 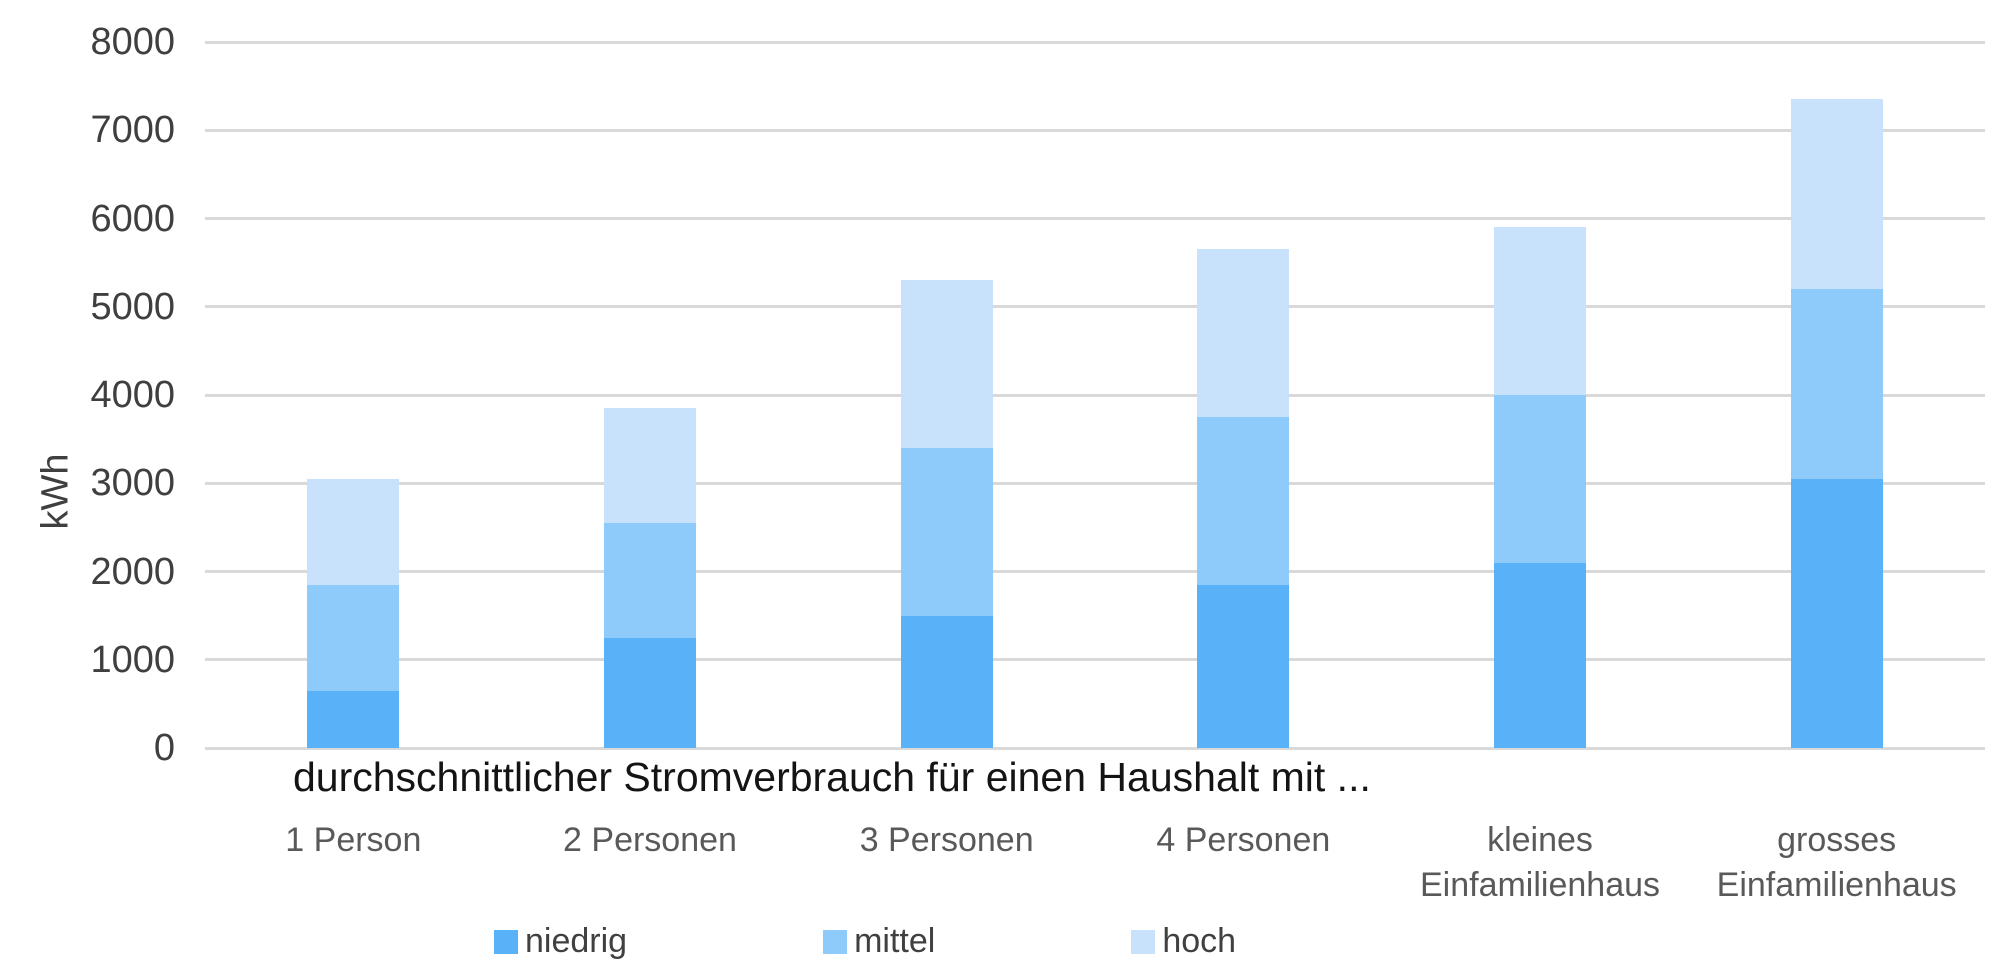 What do you see at coordinates (835, 941) in the screenshot?
I see `legend-swatch-mittel` at bounding box center [835, 941].